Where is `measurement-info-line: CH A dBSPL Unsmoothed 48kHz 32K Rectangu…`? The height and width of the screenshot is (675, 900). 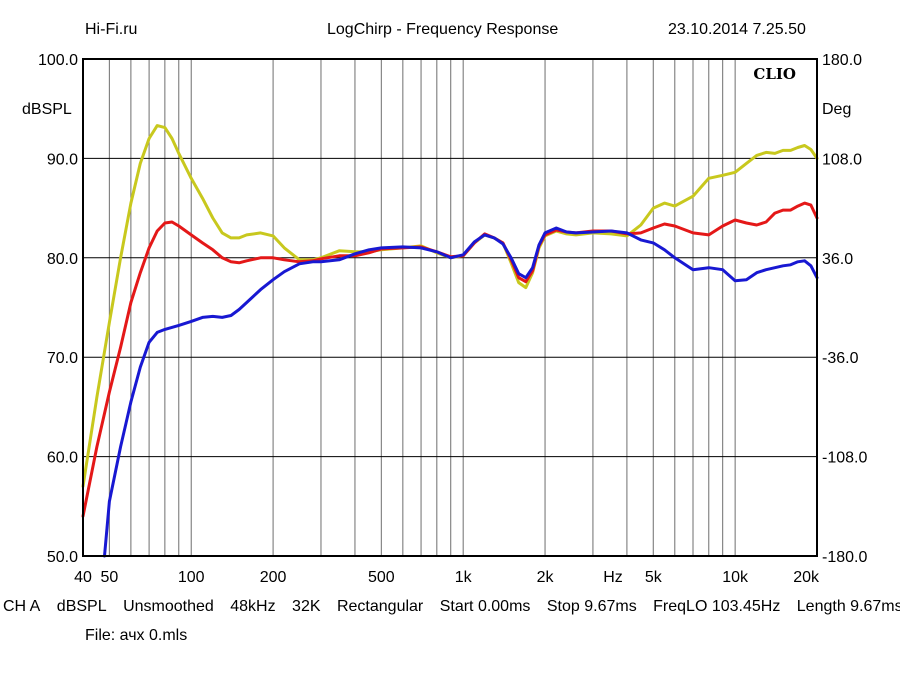
measurement-info-line: CH A dBSPL Unsmoothed 48kHz 32K Rectangu… is located at coordinates (451, 607).